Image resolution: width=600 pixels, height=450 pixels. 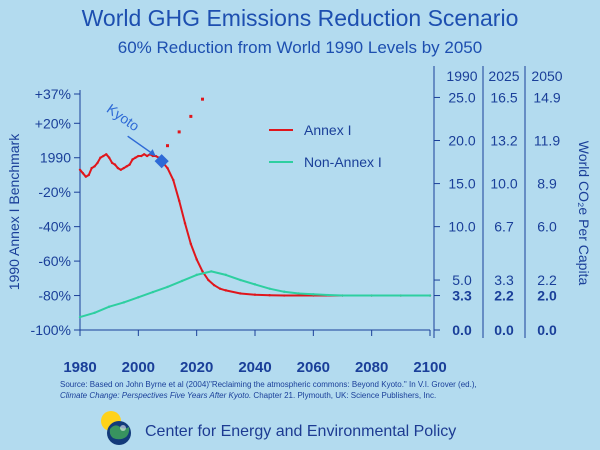 What do you see at coordinates (503, 141) in the screenshot?
I see `table-cell-2025-13-2: 13.2` at bounding box center [503, 141].